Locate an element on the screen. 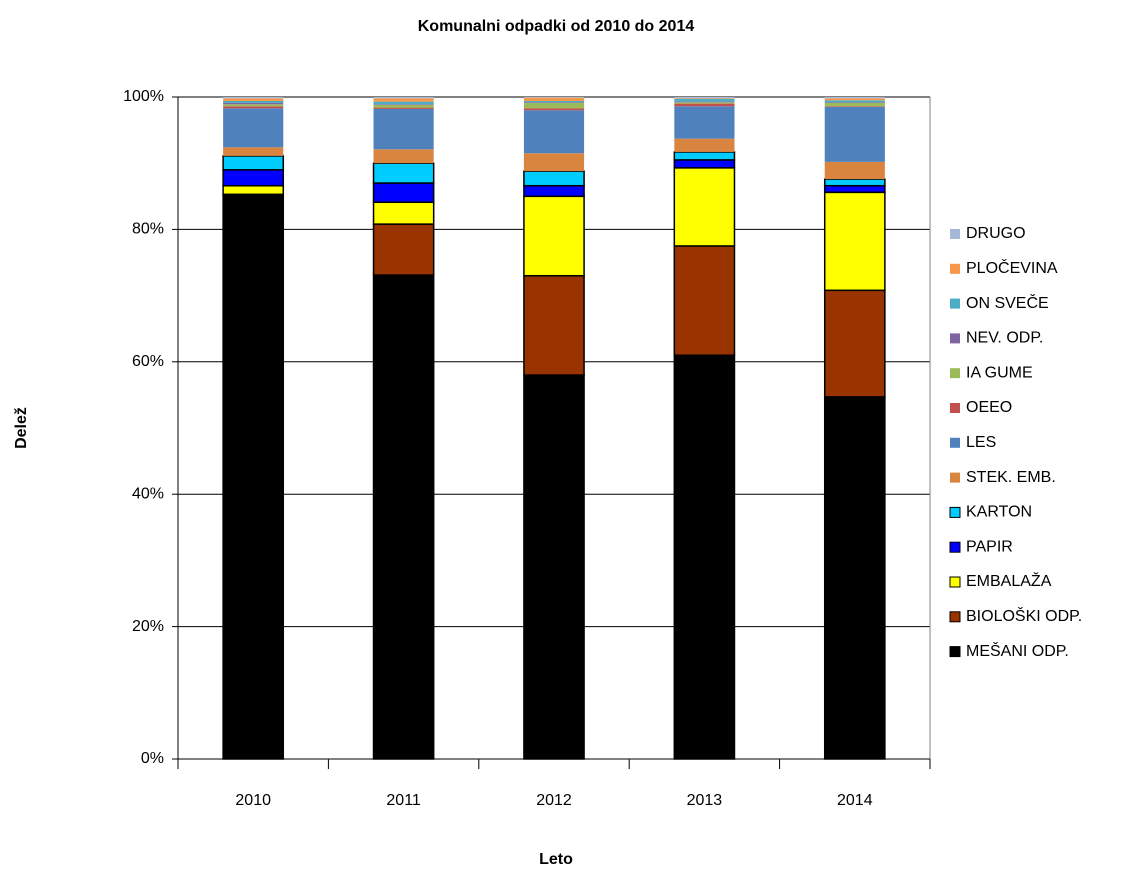 The height and width of the screenshot is (870, 1133). y-tick-label: 60% is located at coordinates (148, 361).